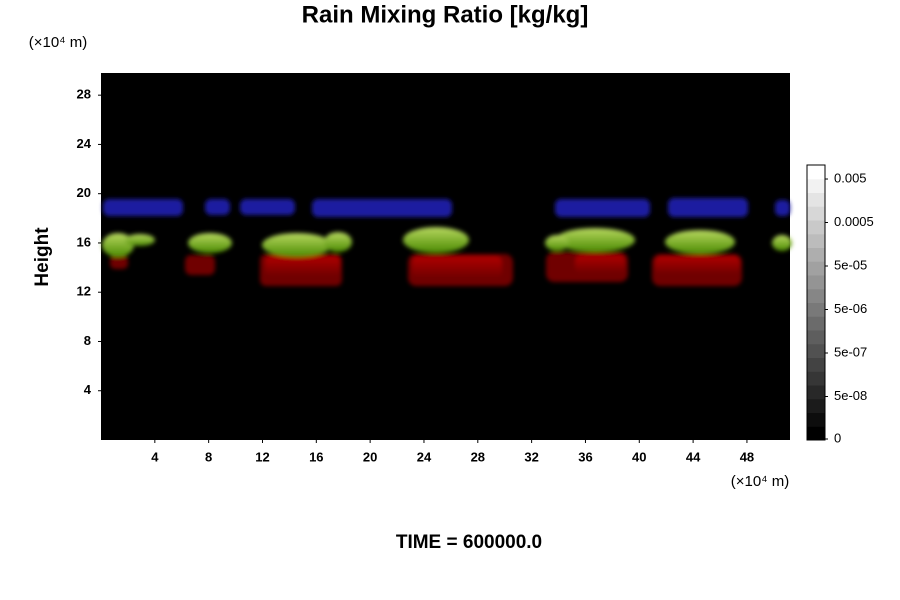 Image resolution: width=900 pixels, height=600 pixels. What do you see at coordinates (445, 14) in the screenshot?
I see `chart-title: Rain Mixing Ratio [kg/kg]` at bounding box center [445, 14].